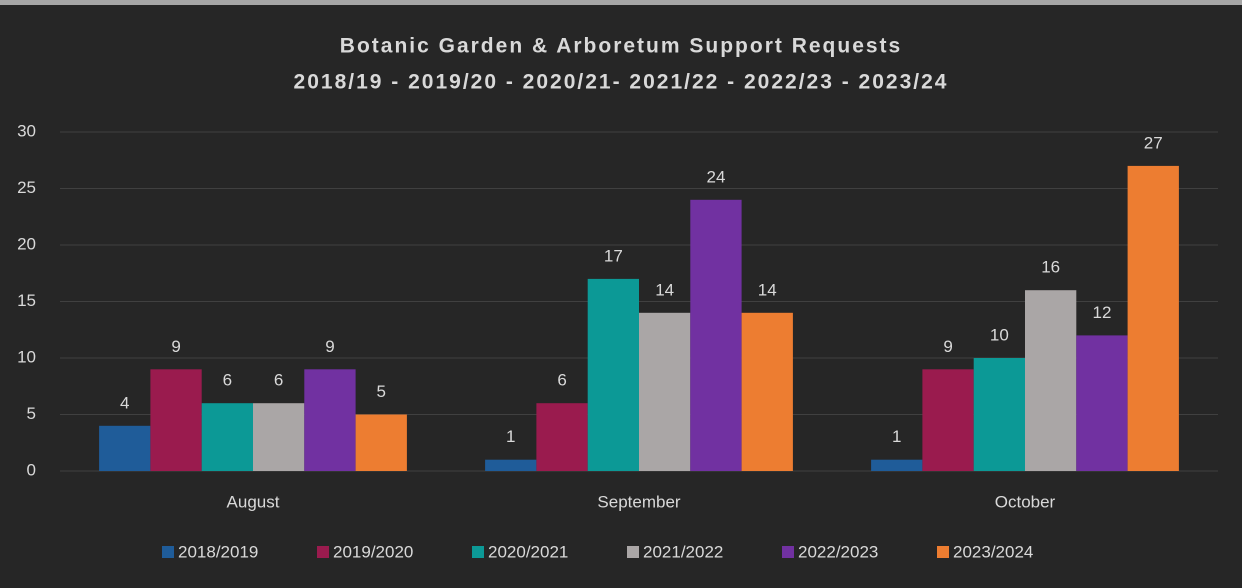 Image resolution: width=1242 pixels, height=588 pixels. I want to click on data-label: 24, so click(715, 176).